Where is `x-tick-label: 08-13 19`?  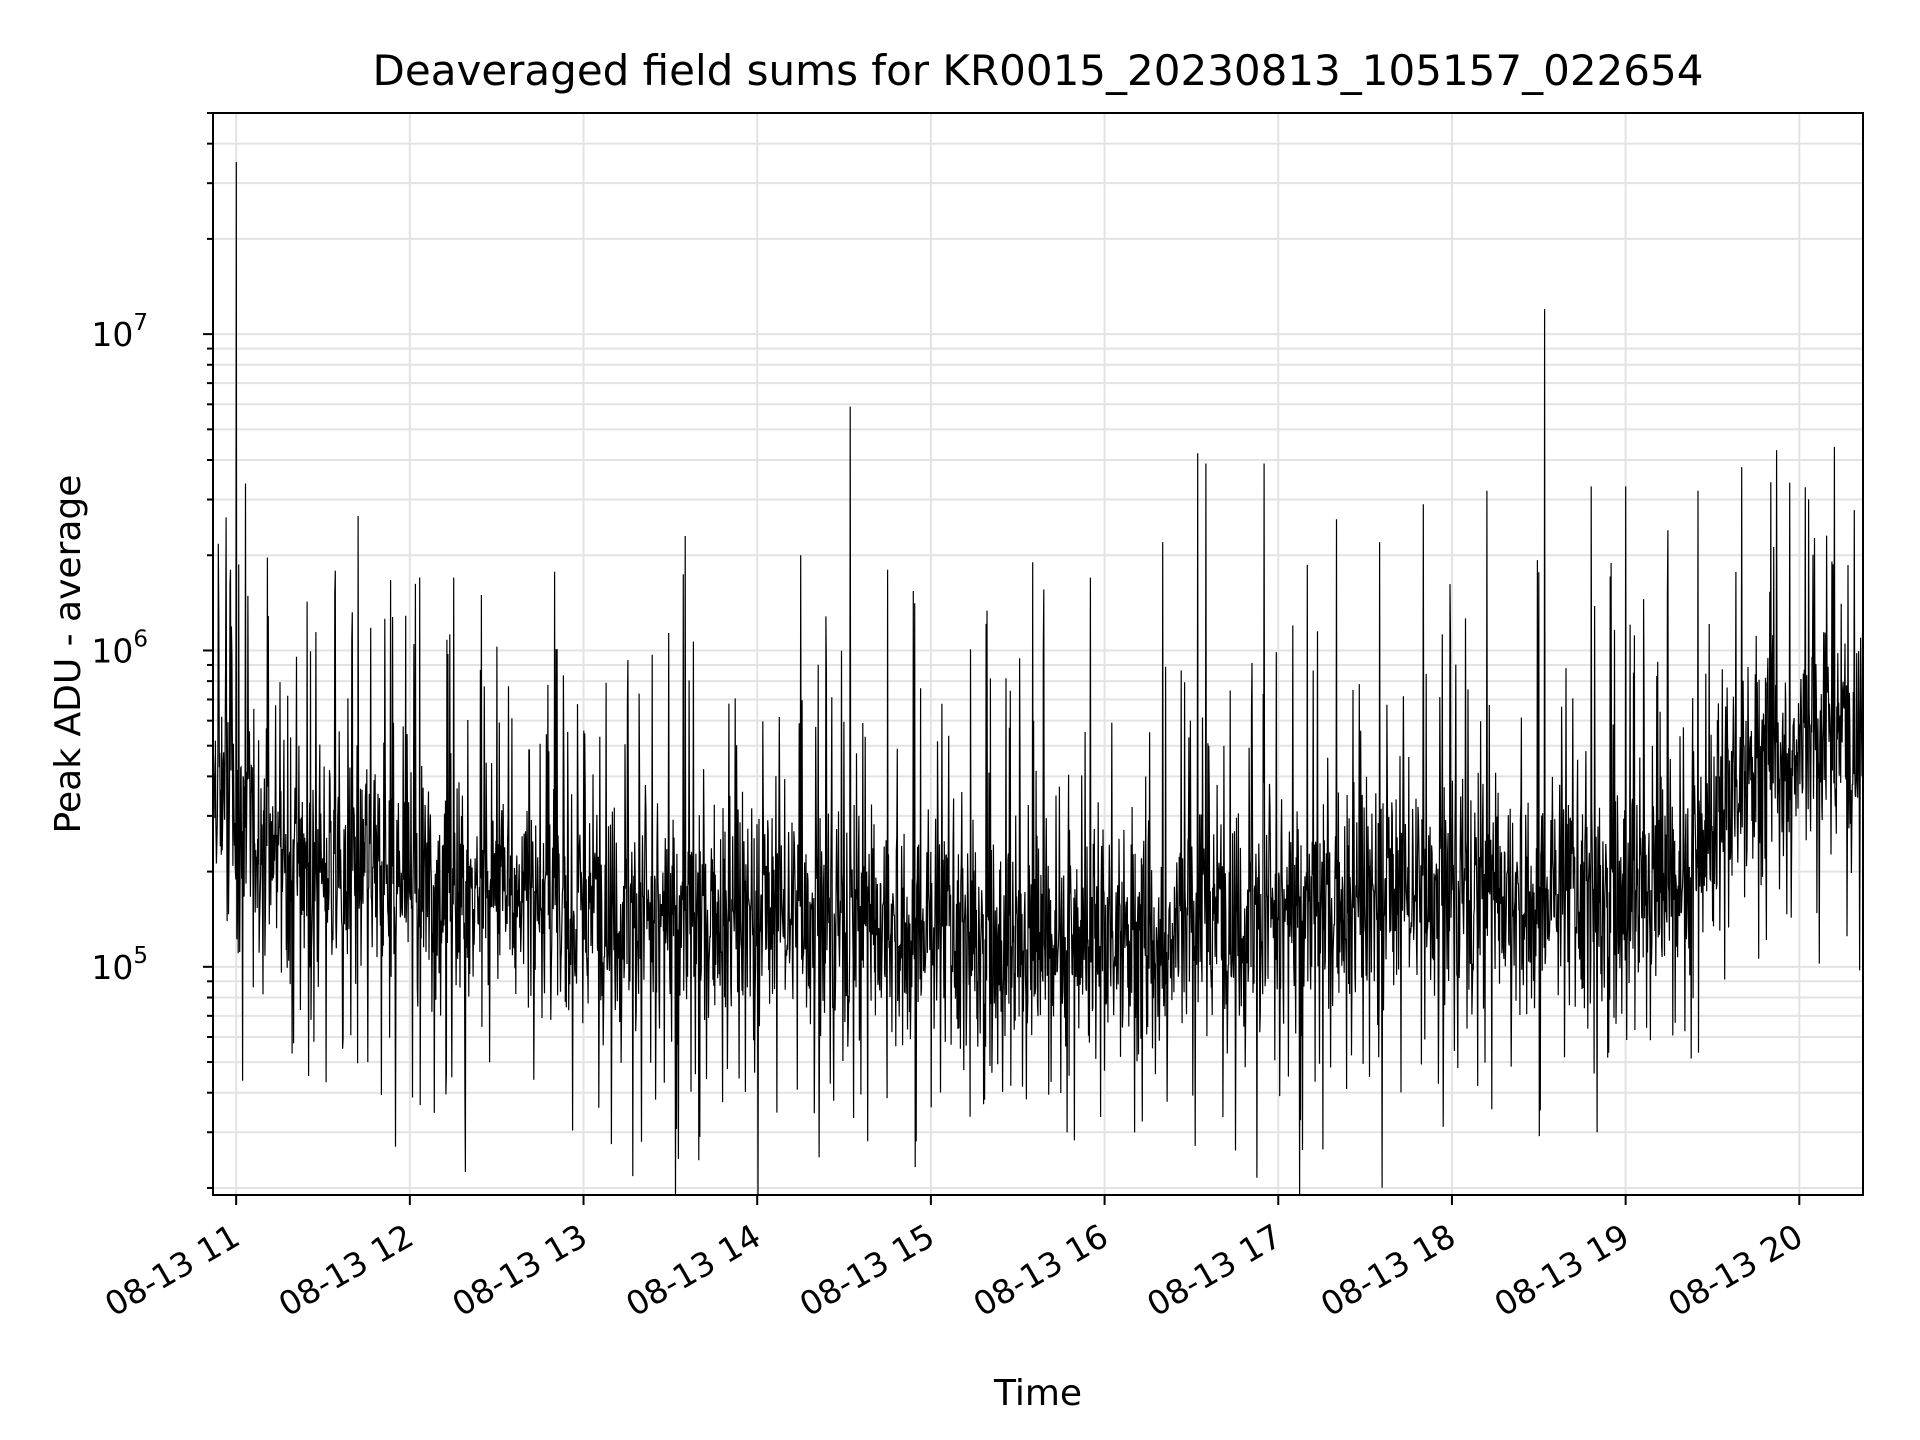
x-tick-label: 08-13 19 is located at coordinates (1562, 1270).